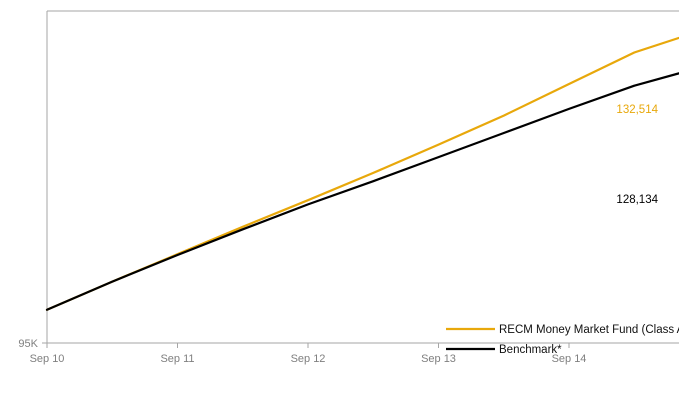 Image resolution: width=679 pixels, height=399 pixels. Describe the element at coordinates (589, 330) in the screenshot. I see `legend-label-0: RECM Money Market Fund (Class A)` at that location.